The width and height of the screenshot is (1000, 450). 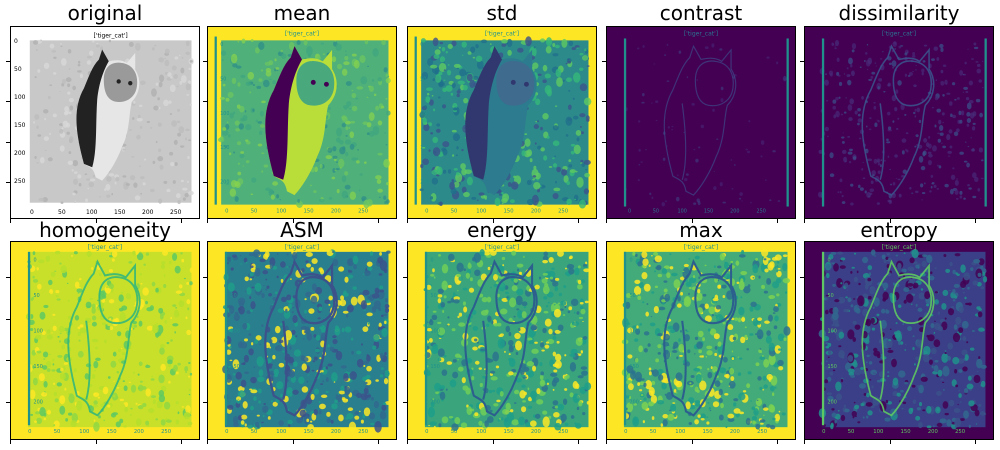 What do you see at coordinates (701, 13) in the screenshot?
I see `panel-title: contrast` at bounding box center [701, 13].